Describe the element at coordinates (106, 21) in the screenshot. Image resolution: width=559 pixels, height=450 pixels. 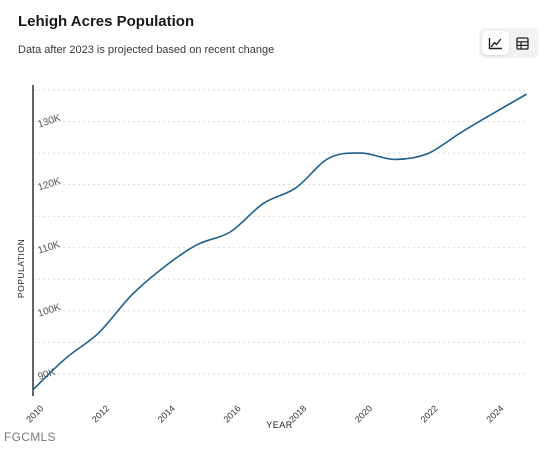
I see `chart-title: Lehigh Acres Population` at that location.